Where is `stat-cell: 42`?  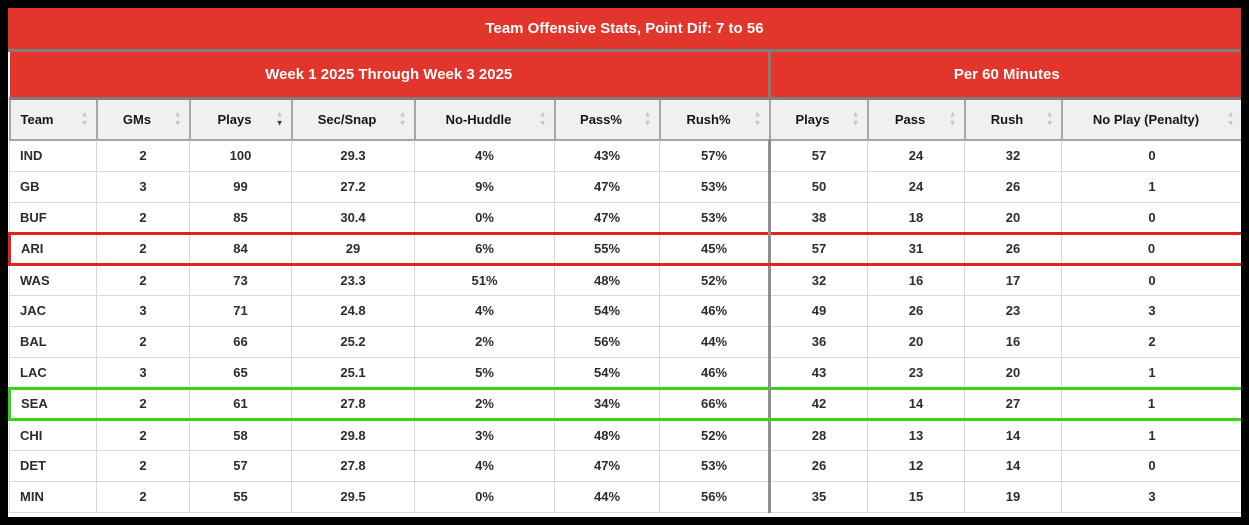 stat-cell: 42 is located at coordinates (818, 403).